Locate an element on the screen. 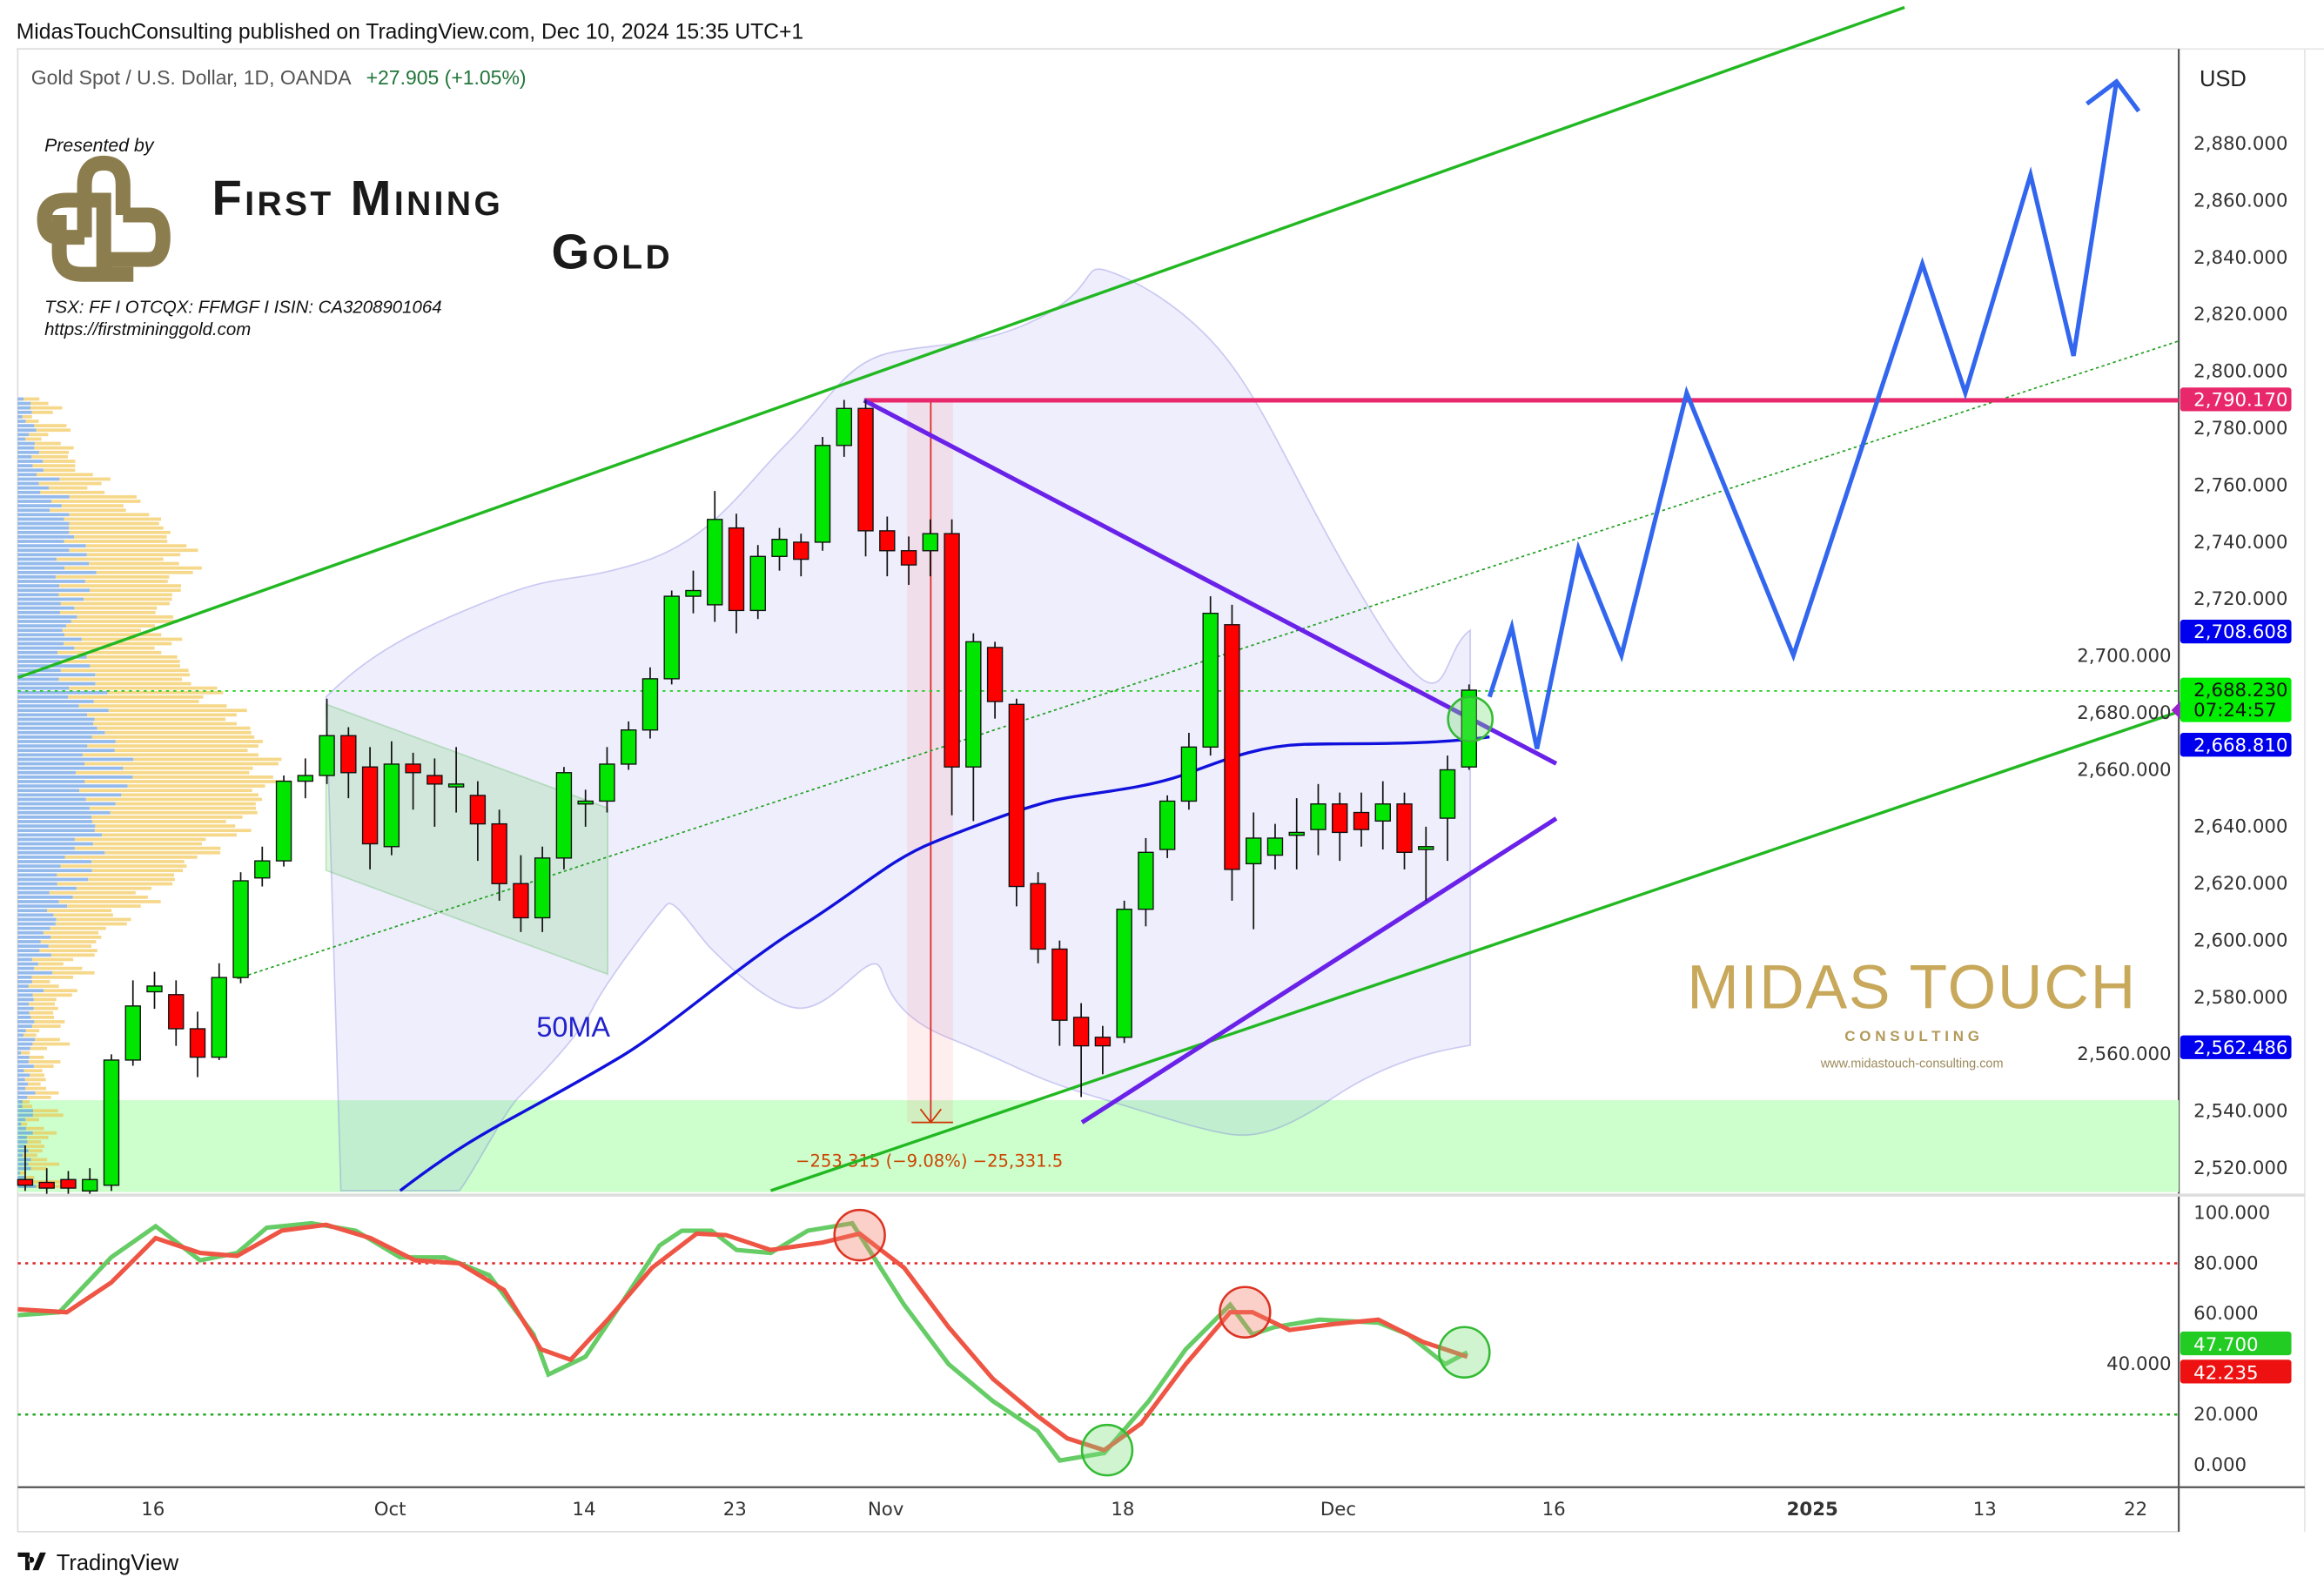 Image resolution: width=2324 pixels, height=1591 pixels. price-tick-label: 2,660.000 is located at coordinates (2124, 770).